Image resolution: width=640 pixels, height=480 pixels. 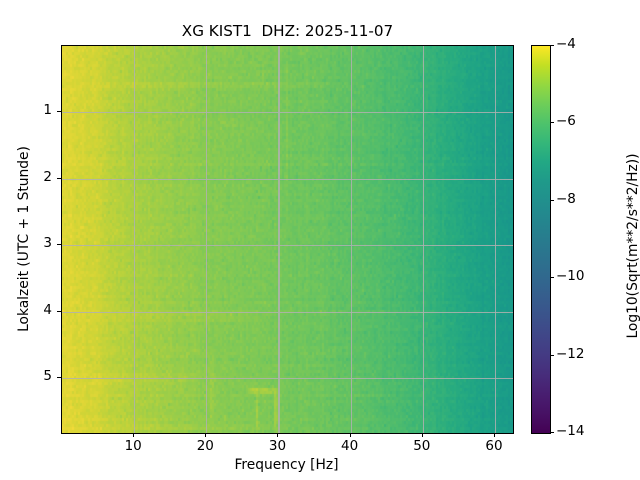 I want to click on x-tick-label: 50, so click(x=422, y=446).